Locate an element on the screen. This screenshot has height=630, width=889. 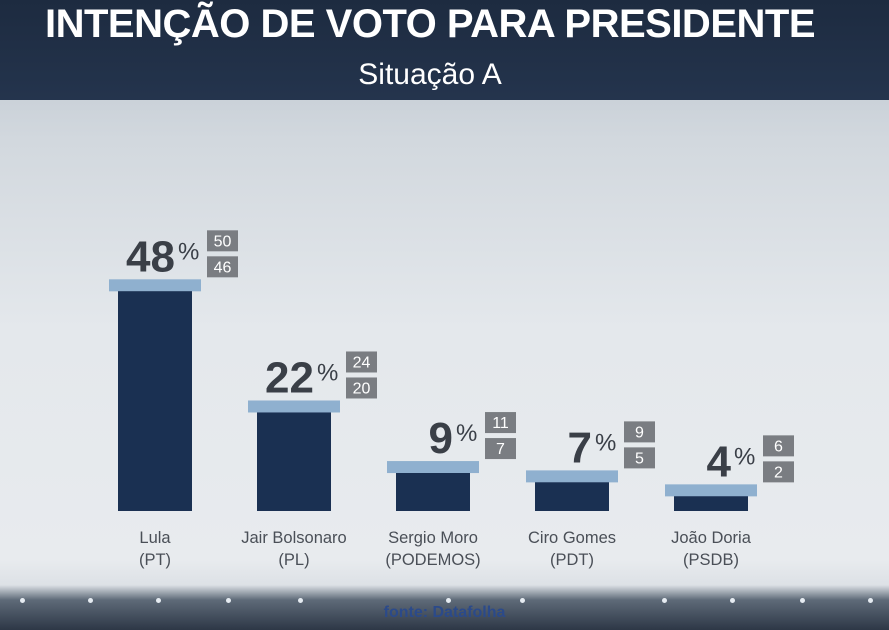
category-label: Lula is located at coordinates (155, 538).